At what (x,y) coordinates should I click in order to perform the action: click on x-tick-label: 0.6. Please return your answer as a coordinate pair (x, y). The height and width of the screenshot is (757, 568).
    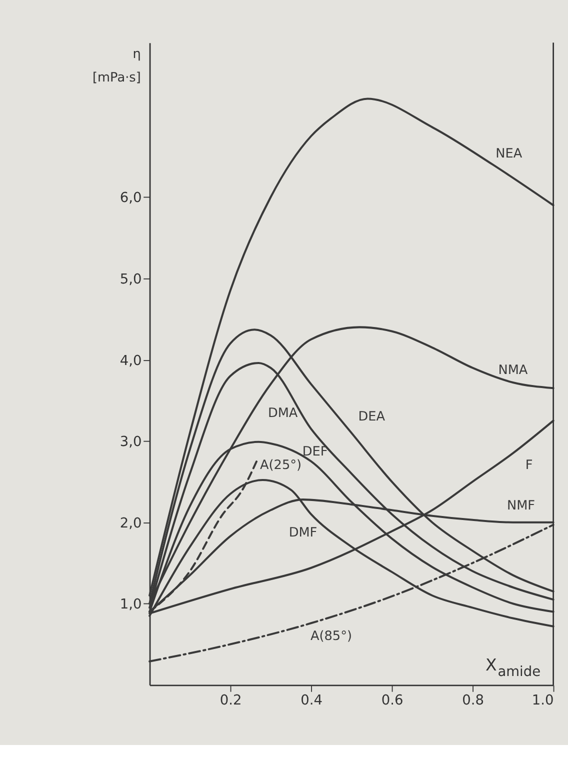
    Looking at the image, I should click on (392, 700).